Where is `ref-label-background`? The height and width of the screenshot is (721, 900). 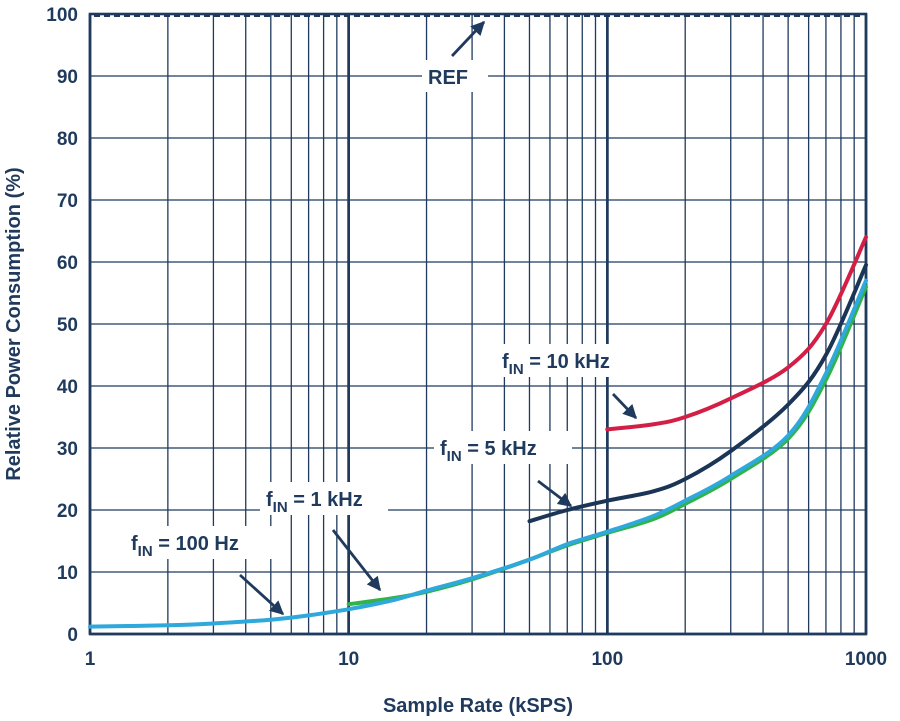
ref-label-background is located at coordinates (455, 76).